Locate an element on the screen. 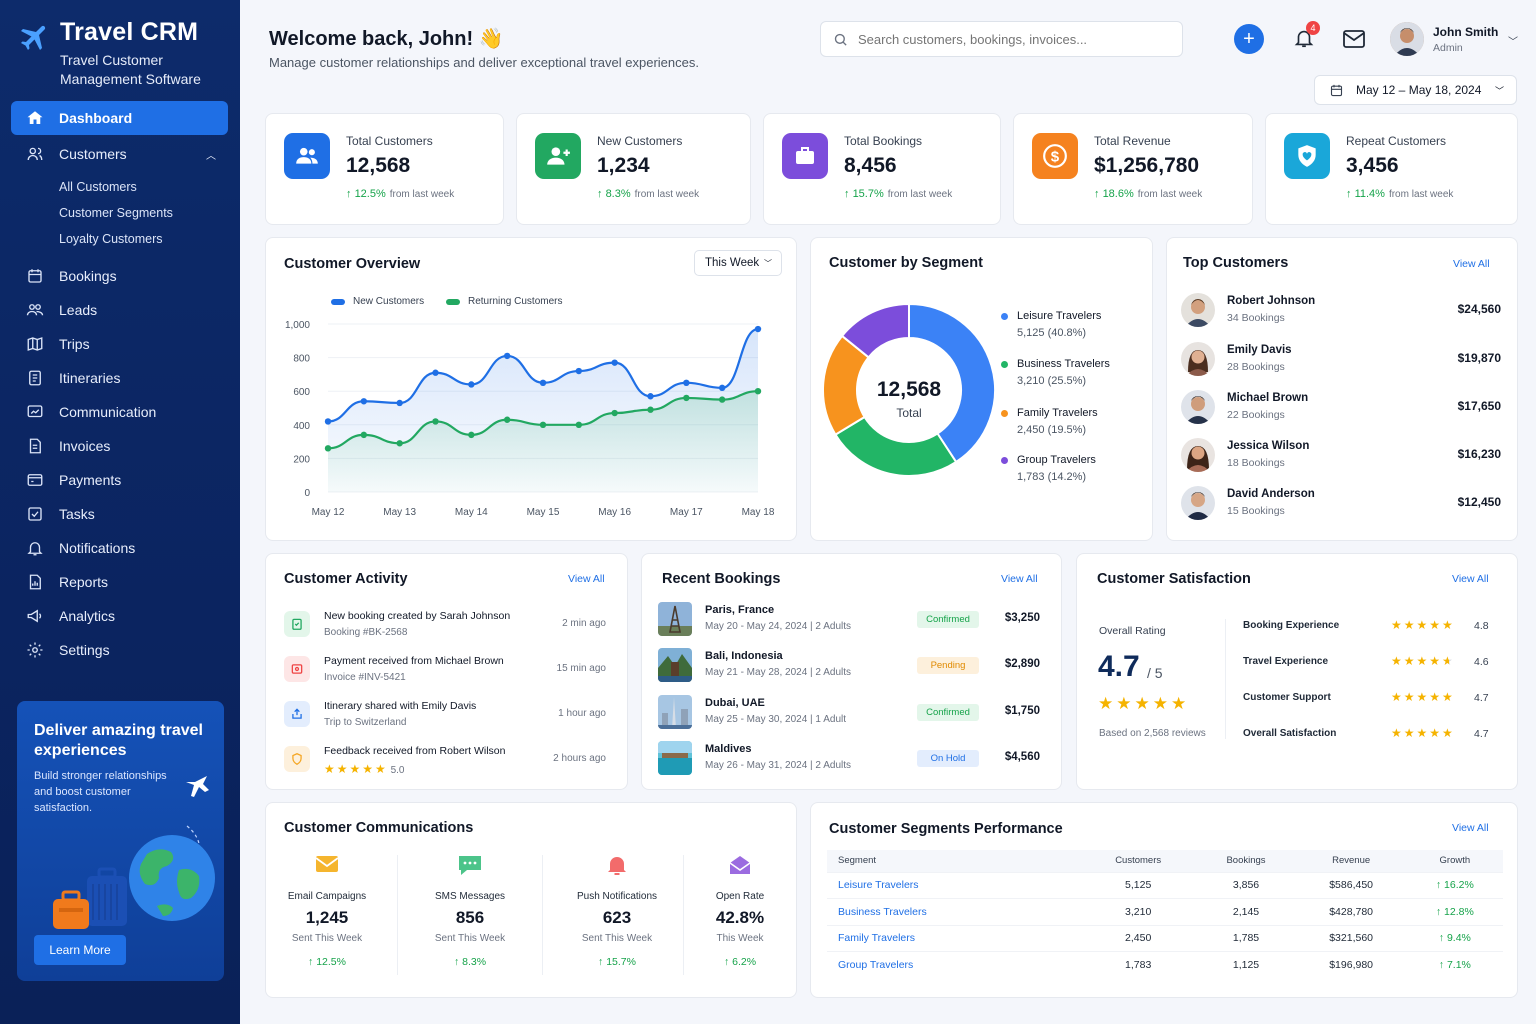  segment-link: Business Travelers is located at coordinates (953, 911).